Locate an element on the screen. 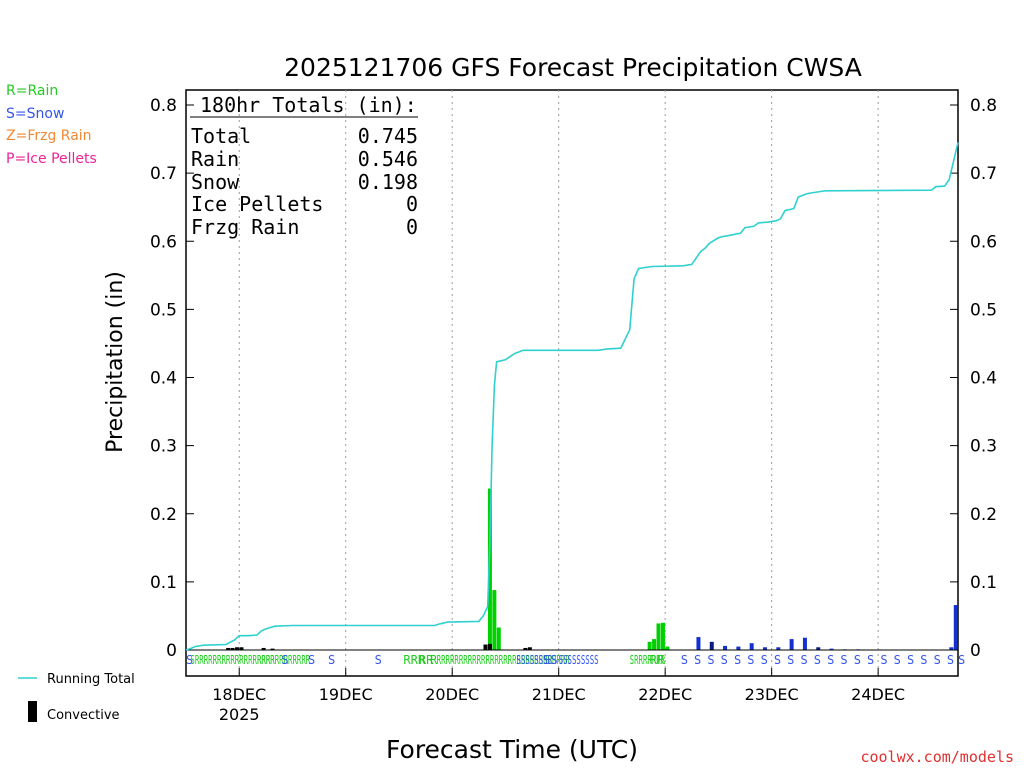  y-tick-label-left: 0.8 is located at coordinates (163, 106).